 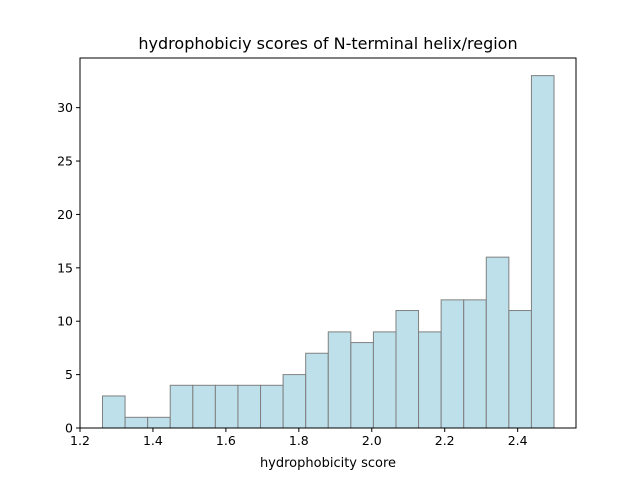 I want to click on y-tick-label: 10, so click(x=65, y=321).